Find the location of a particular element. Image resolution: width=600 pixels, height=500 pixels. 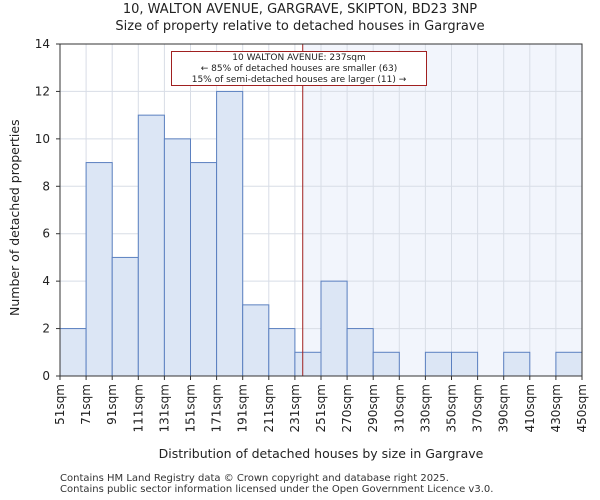

x-tick-label: 370sqm is located at coordinates (478, 408).